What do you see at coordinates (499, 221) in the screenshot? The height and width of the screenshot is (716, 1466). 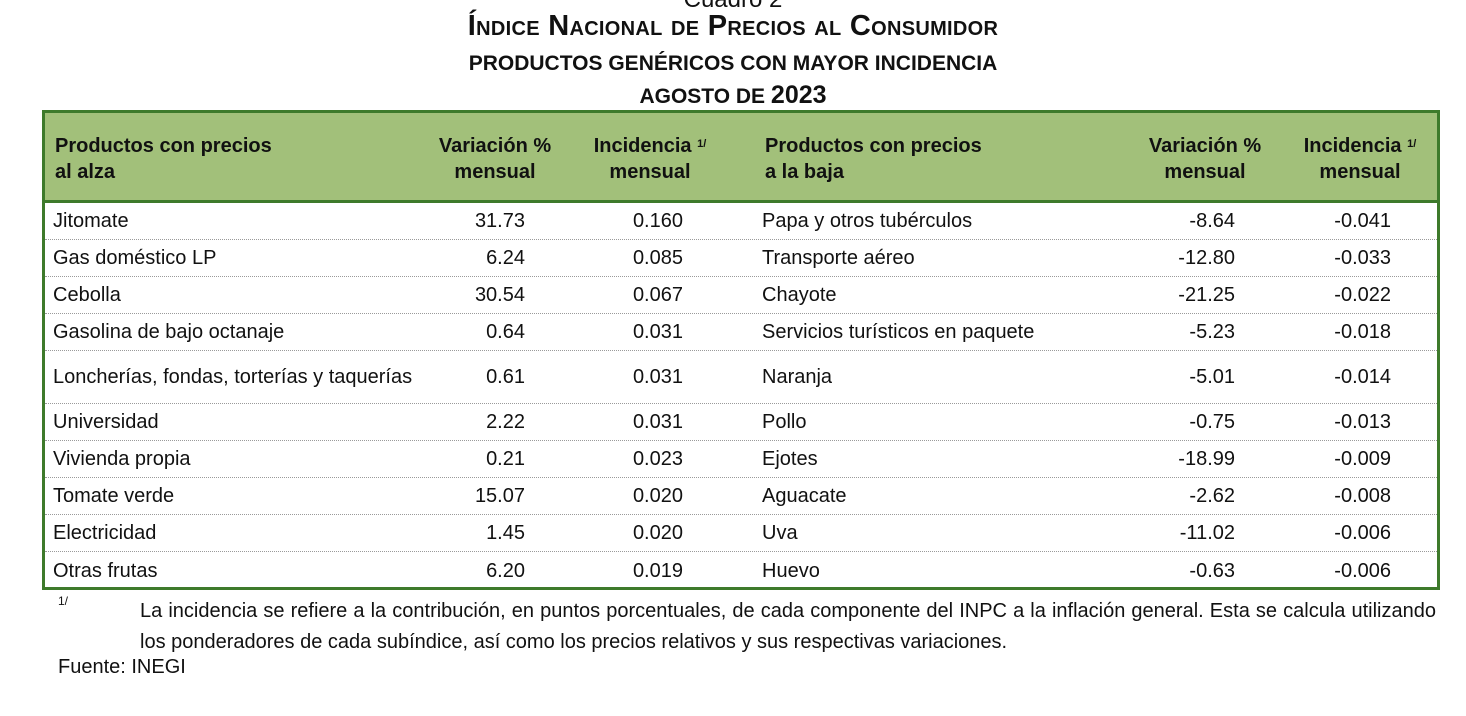 I see `up-variation: 31.73` at bounding box center [499, 221].